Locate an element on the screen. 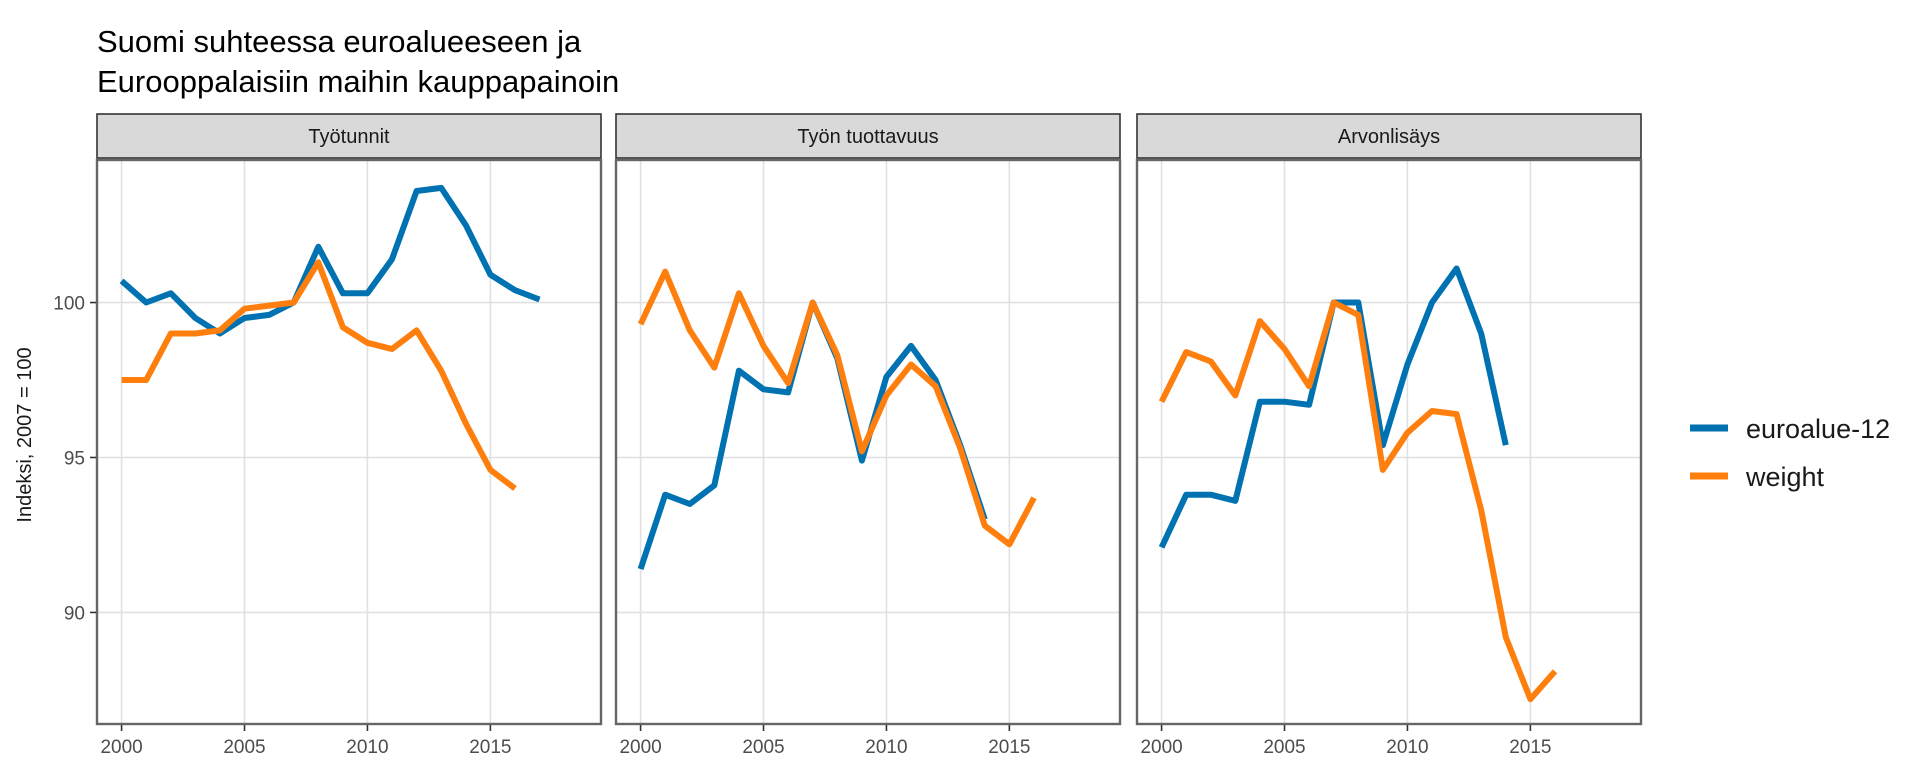 The height and width of the screenshot is (768, 1920). chart-title-line-1: Suomi suhteessa euroalueeseen ja is located at coordinates (339, 41).